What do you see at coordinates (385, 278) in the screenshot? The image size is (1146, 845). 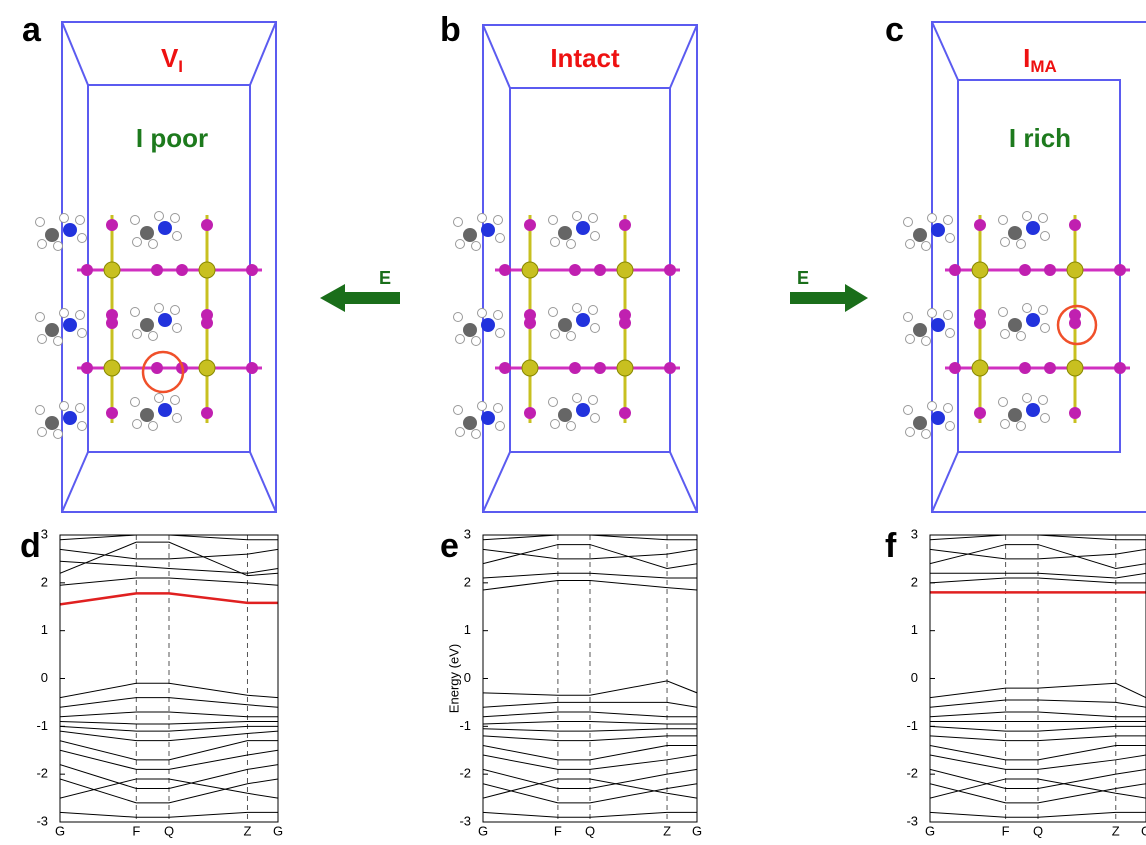 I see `arrow-label: E` at bounding box center [385, 278].